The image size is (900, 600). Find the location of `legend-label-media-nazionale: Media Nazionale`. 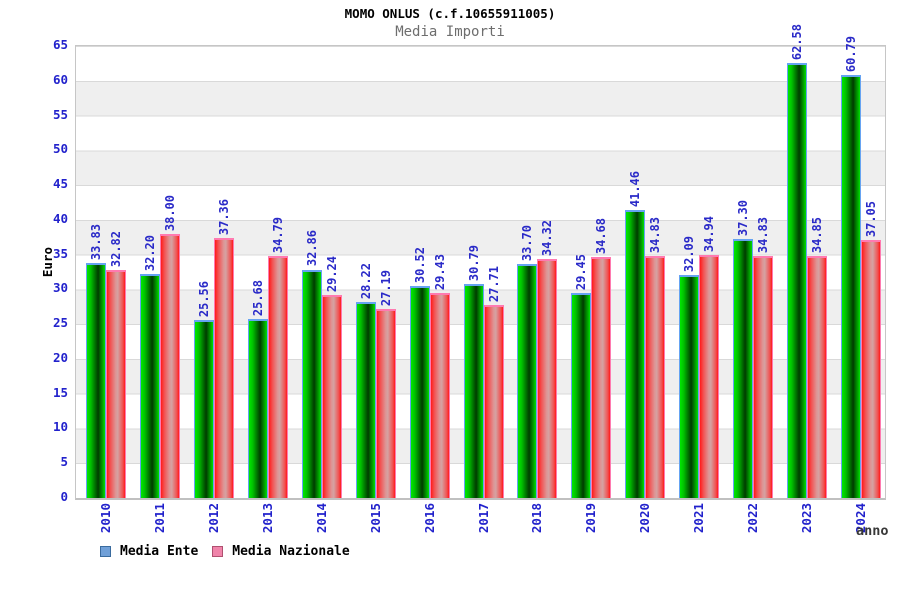

legend-label-media-nazionale: Media Nazionale is located at coordinates (291, 551).